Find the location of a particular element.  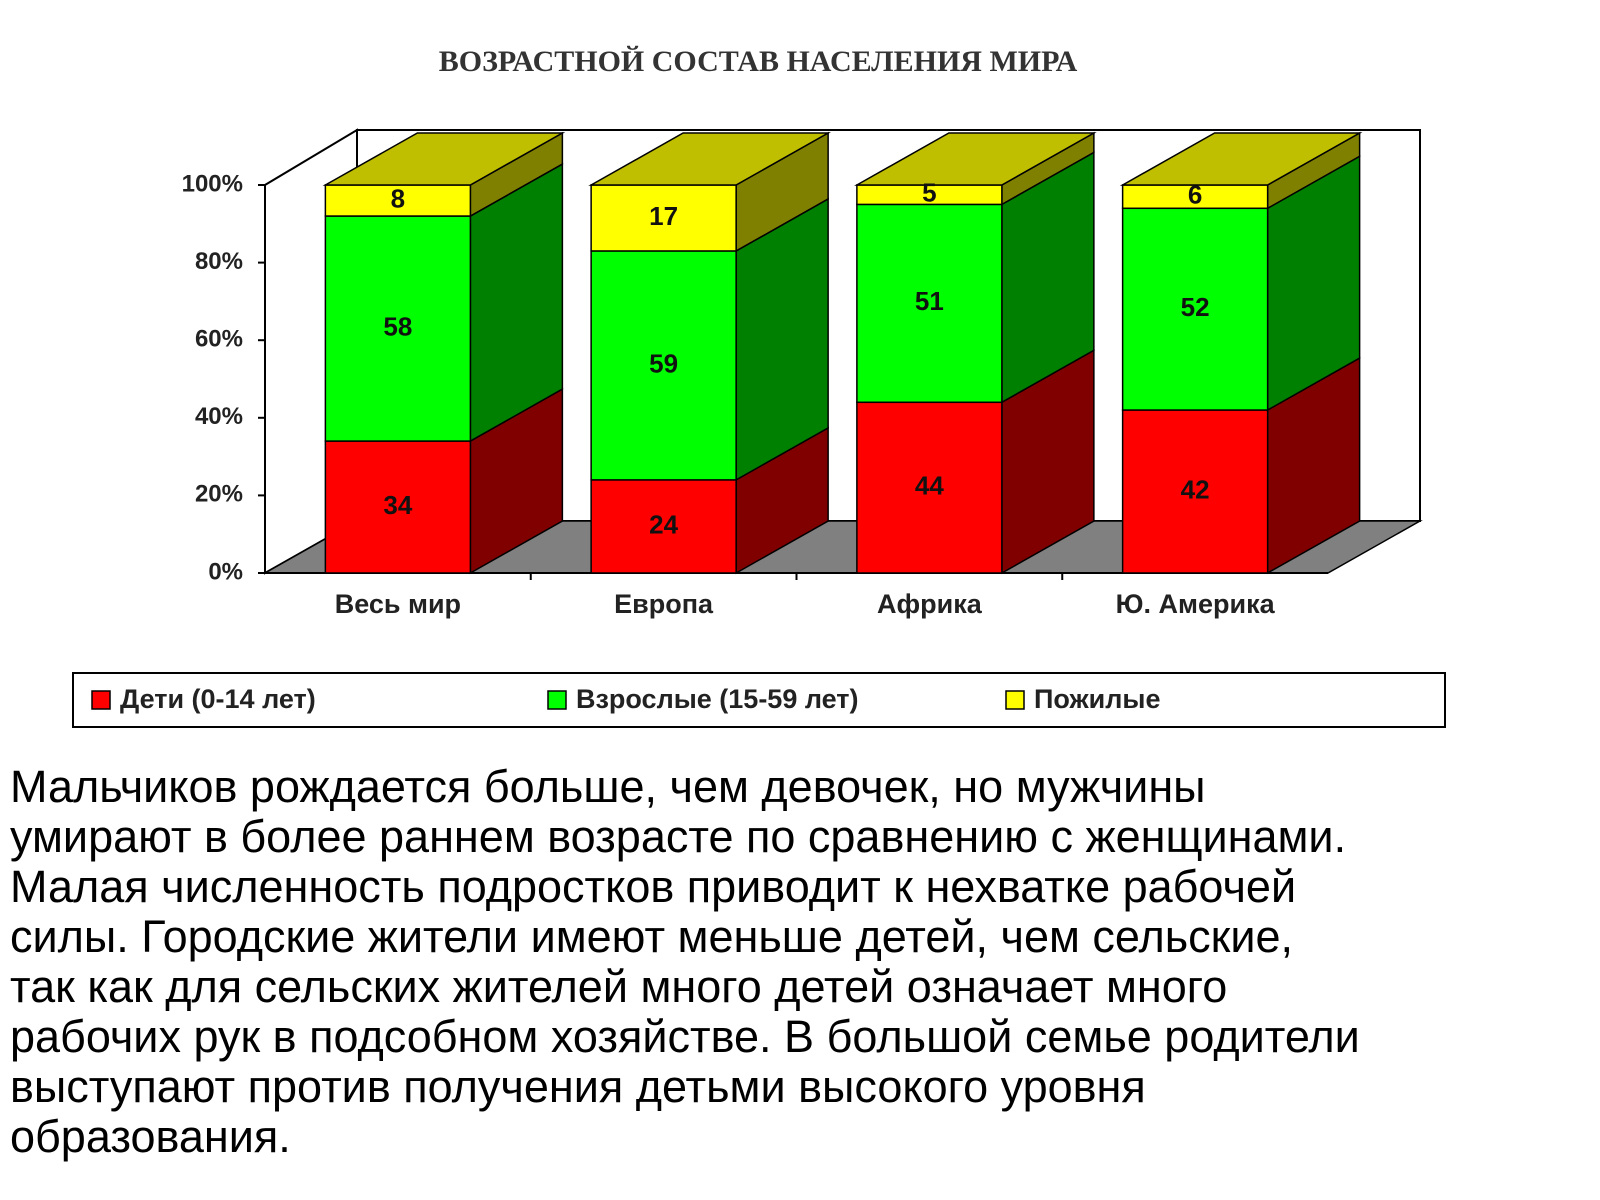

y-tick-label: 20% is located at coordinates (219, 494).